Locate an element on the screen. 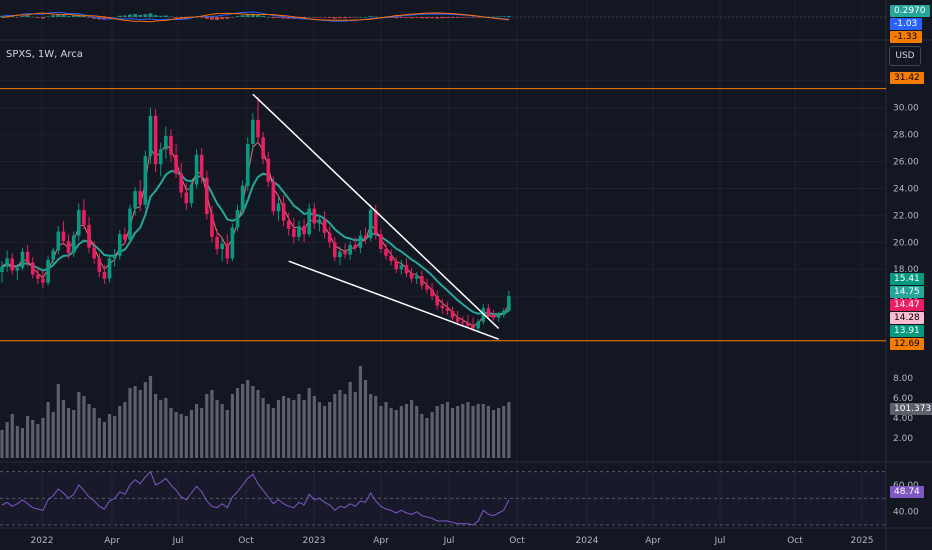  x-axis-label: 2024 is located at coordinates (587, 541).